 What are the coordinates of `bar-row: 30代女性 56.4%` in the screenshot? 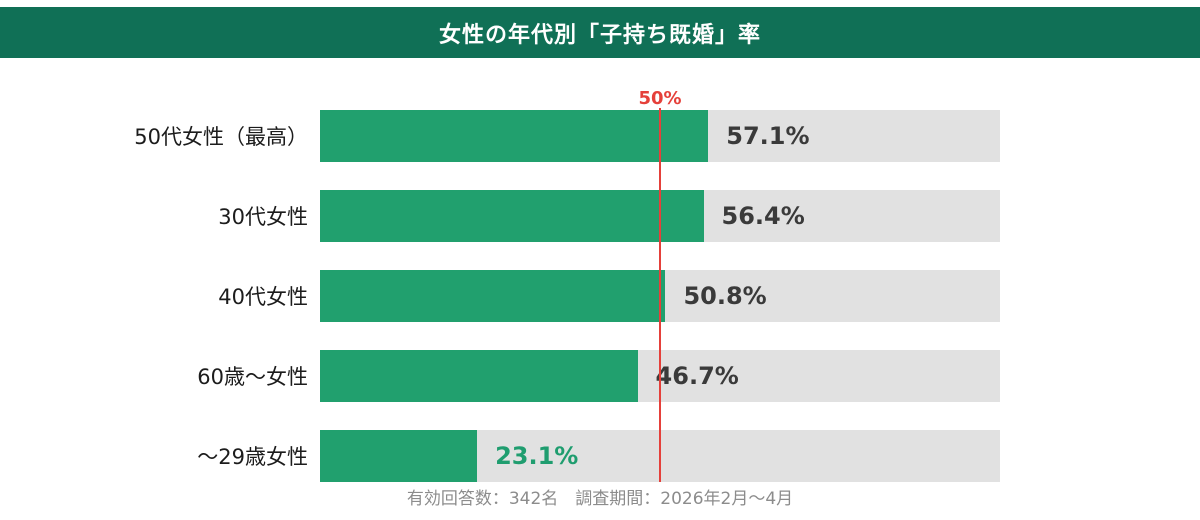 It's located at (600, 216).